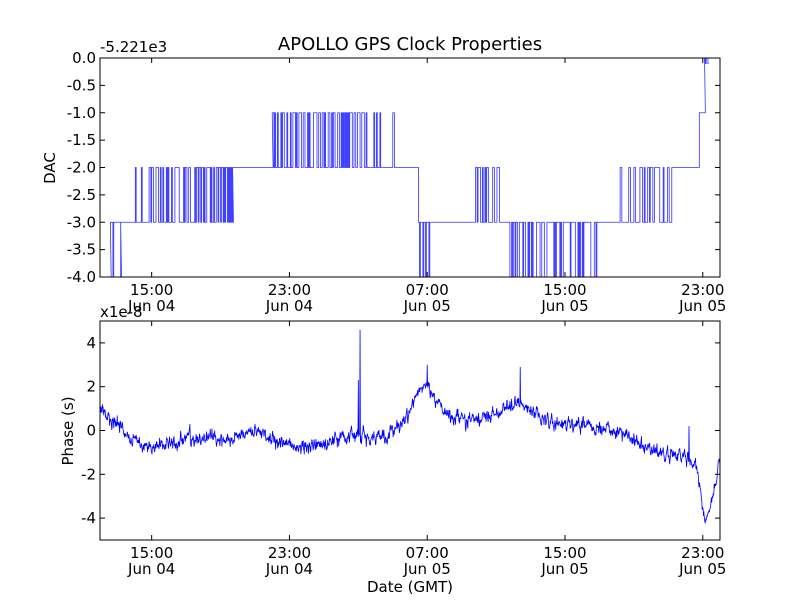 The image size is (800, 600). I want to click on phase-xtick-time: 07:00, so click(427, 553).